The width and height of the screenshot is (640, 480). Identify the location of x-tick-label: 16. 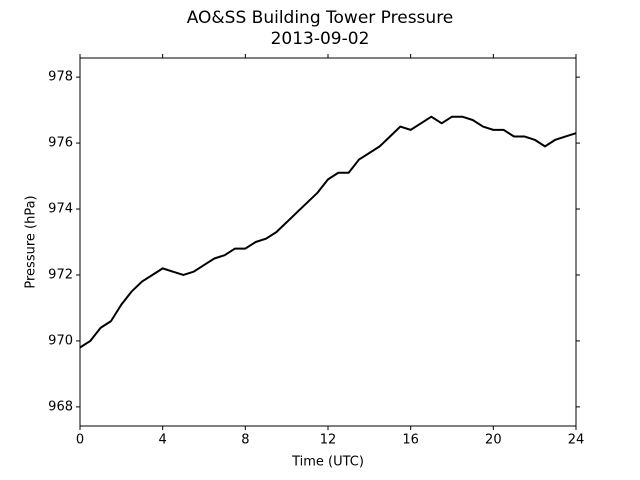
(410, 440).